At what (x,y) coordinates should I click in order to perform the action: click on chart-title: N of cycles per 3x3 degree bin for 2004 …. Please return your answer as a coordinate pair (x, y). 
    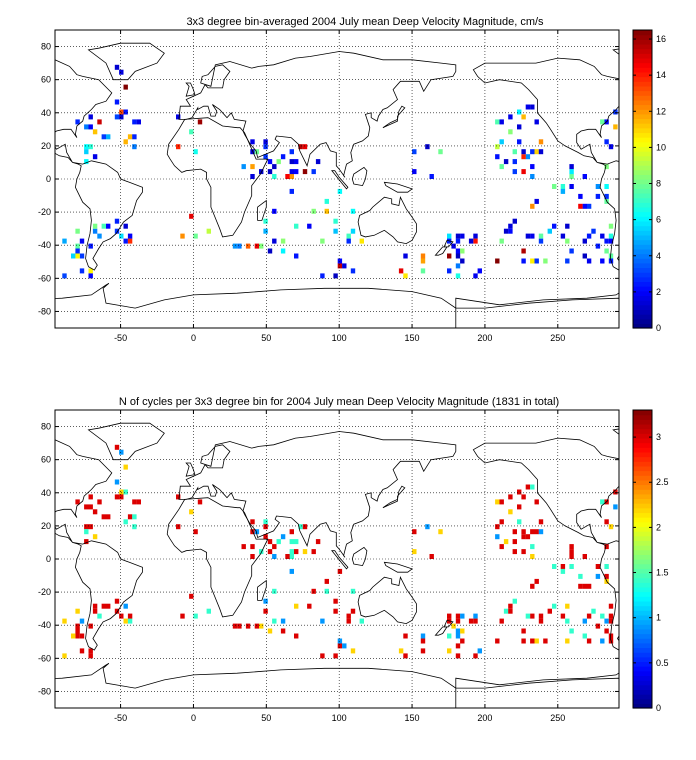
    Looking at the image, I should click on (339, 402).